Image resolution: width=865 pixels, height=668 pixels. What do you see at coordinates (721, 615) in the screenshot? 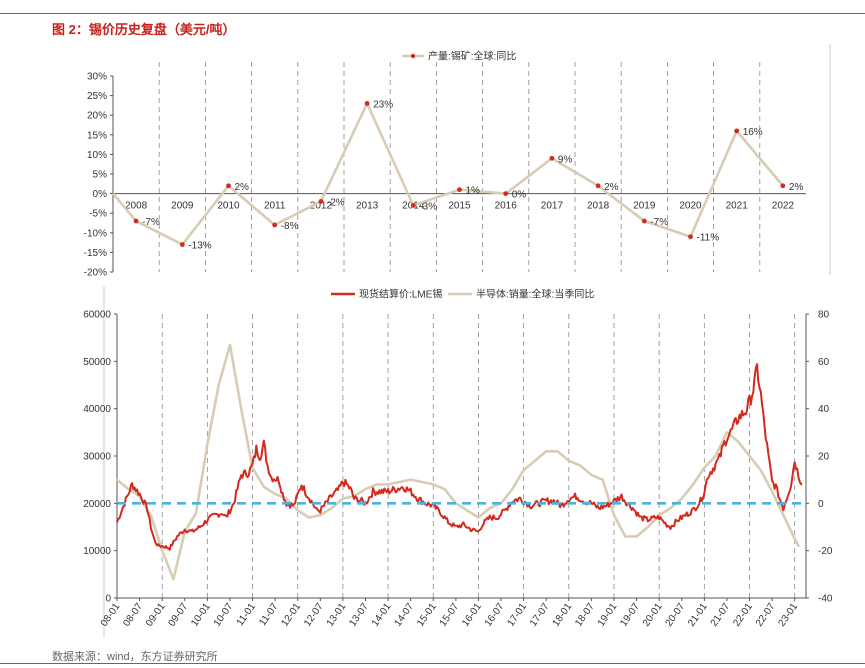
I see `x-tick-label: 21-07` at bounding box center [721, 615].